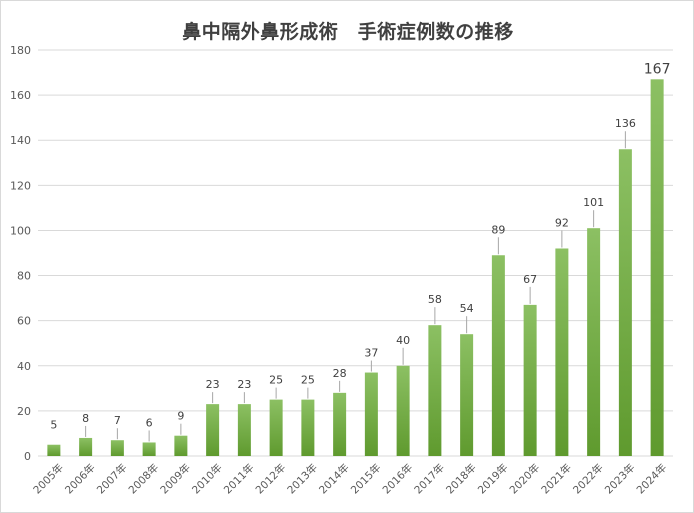 The image size is (694, 513). What do you see at coordinates (20, 140) in the screenshot?
I see `y-tick-label: 140` at bounding box center [20, 140].